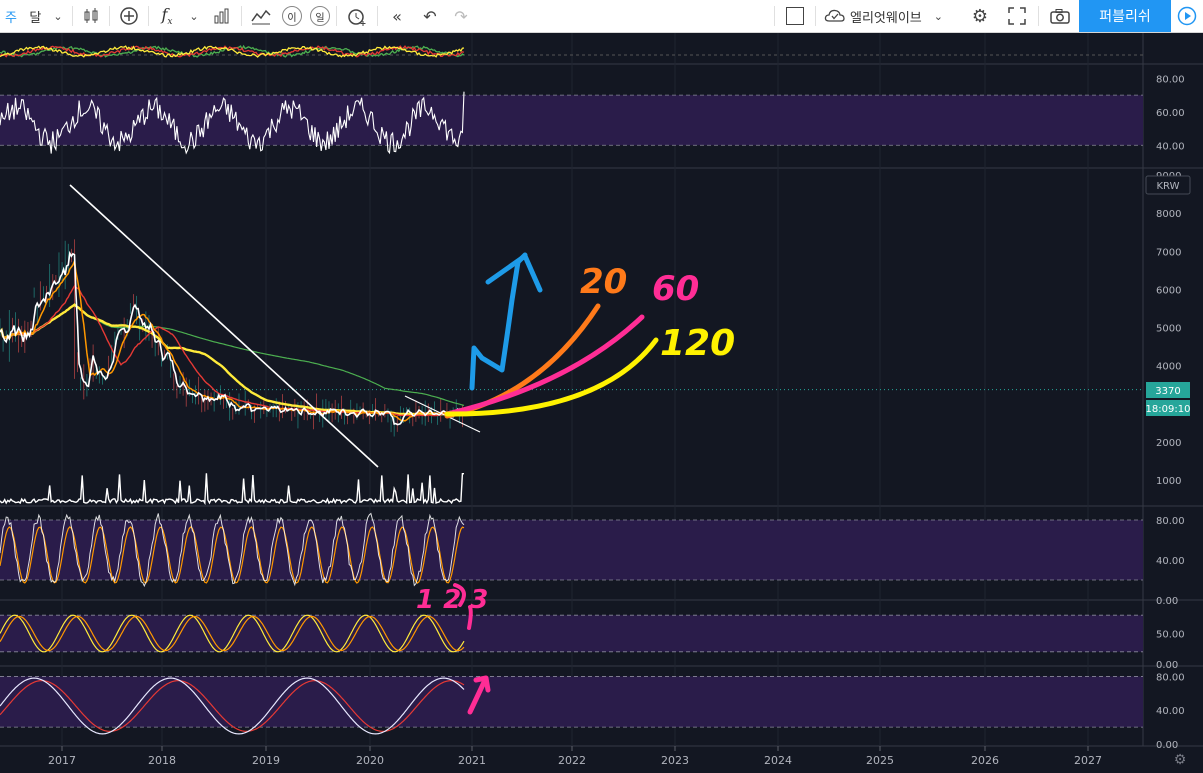  What do you see at coordinates (1168, 290) in the screenshot?
I see `price-tick-label: 6000` at bounding box center [1168, 290].